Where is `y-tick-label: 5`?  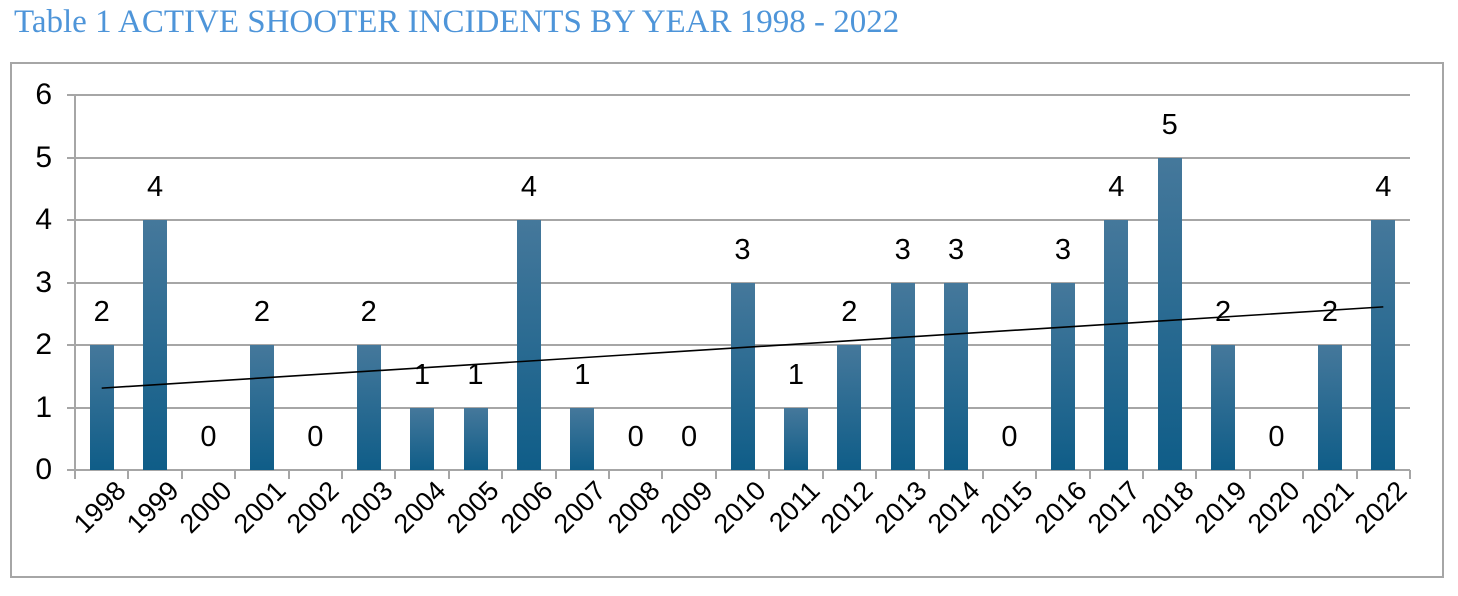 y-tick-label: 5 is located at coordinates (43, 157).